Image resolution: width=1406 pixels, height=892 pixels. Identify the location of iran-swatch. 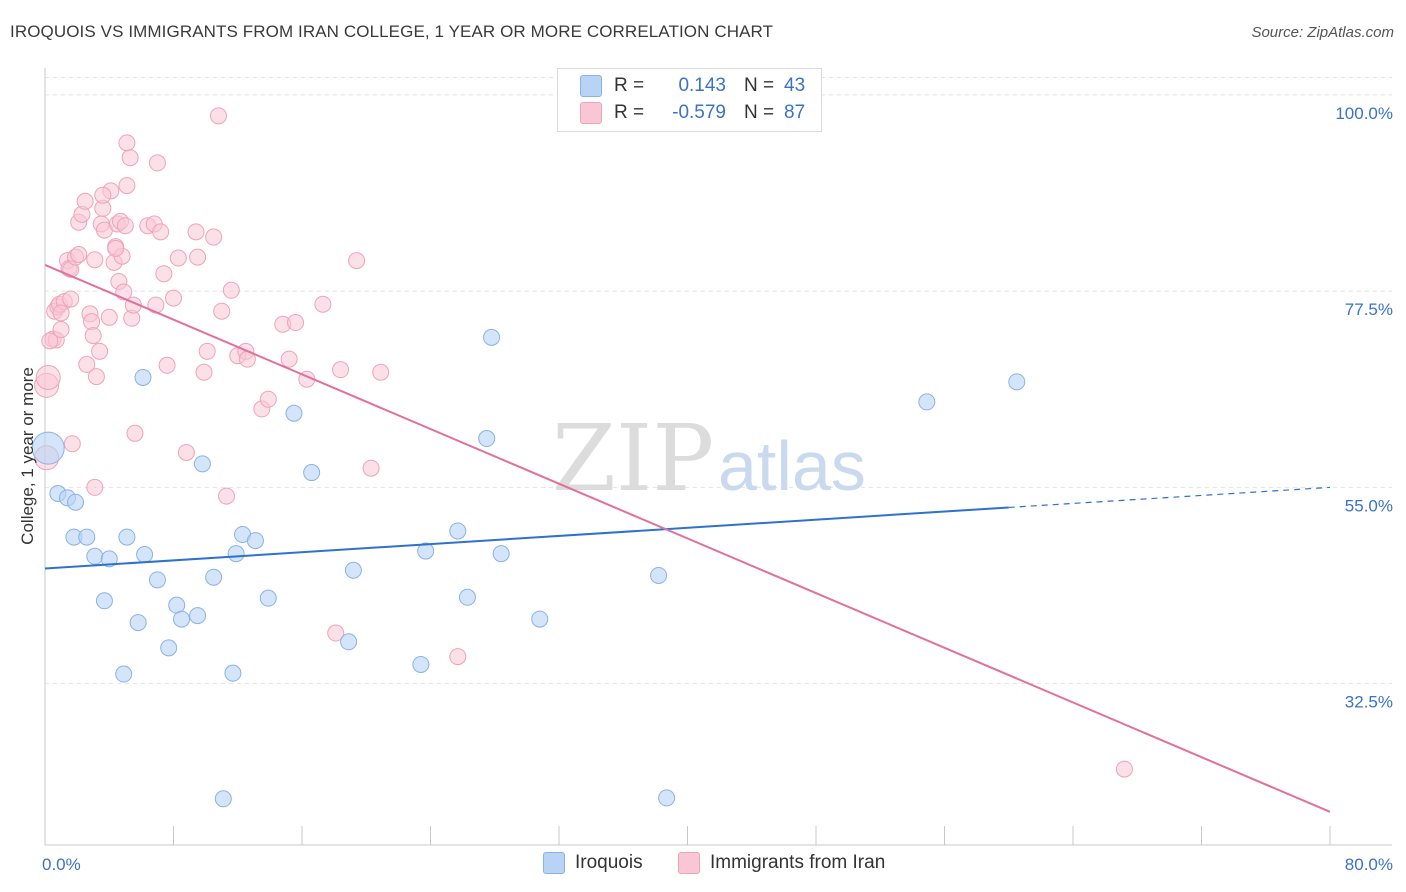
(591, 113).